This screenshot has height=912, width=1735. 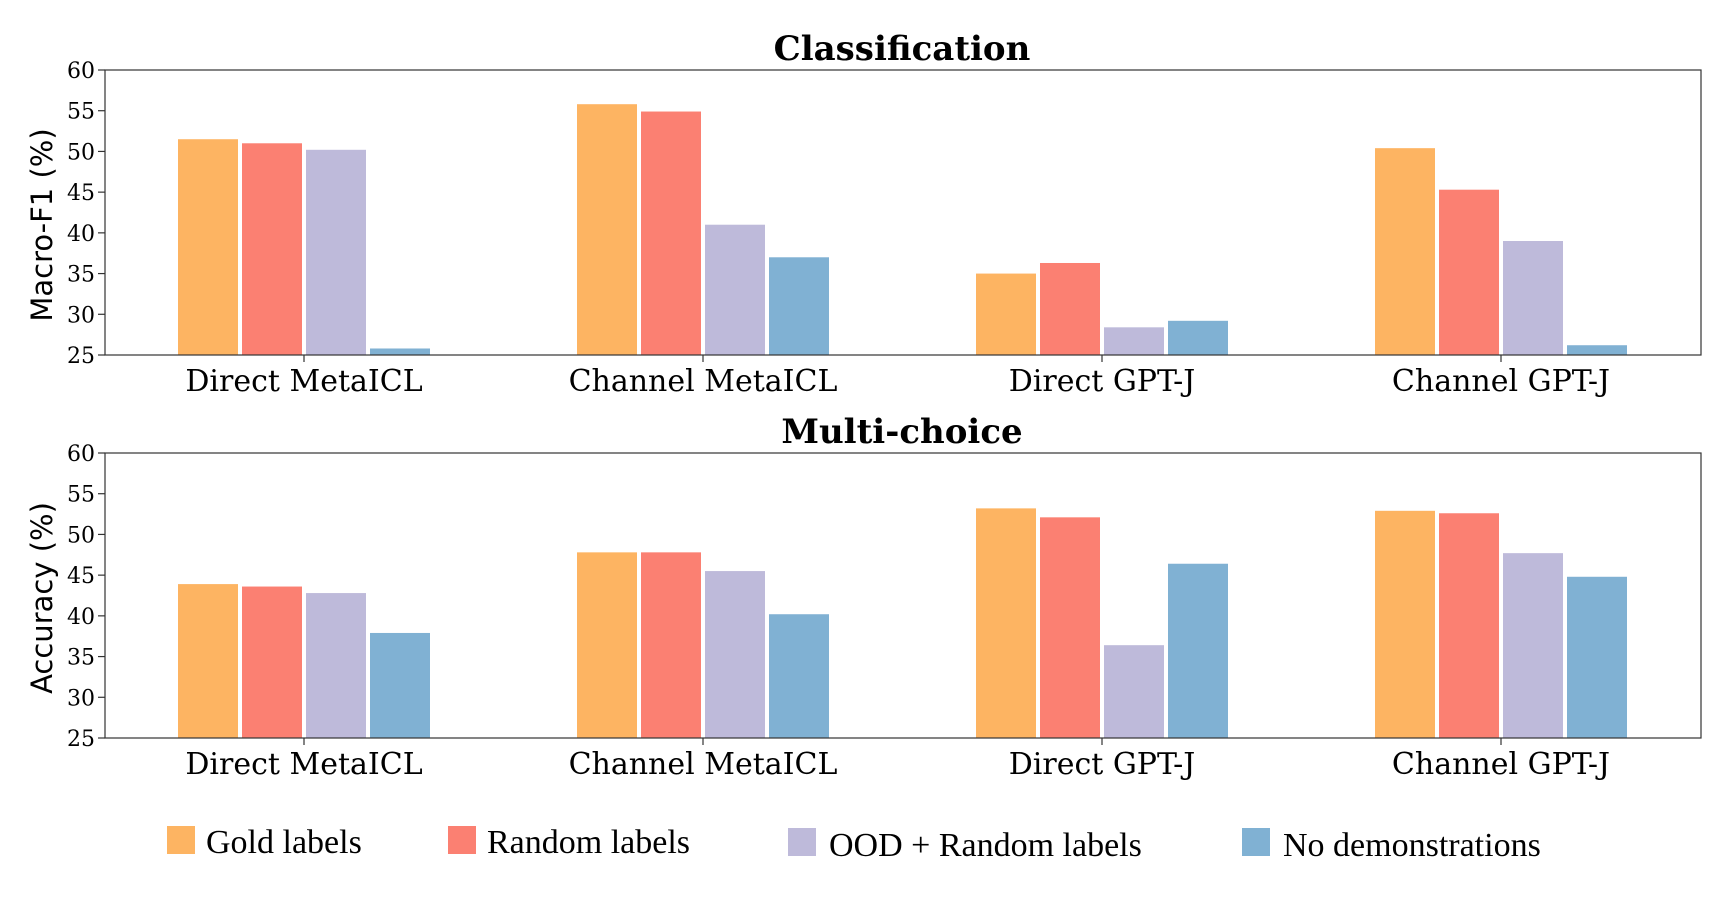 What do you see at coordinates (985, 845) in the screenshot?
I see `legend-label: OOD + Random labels` at bounding box center [985, 845].